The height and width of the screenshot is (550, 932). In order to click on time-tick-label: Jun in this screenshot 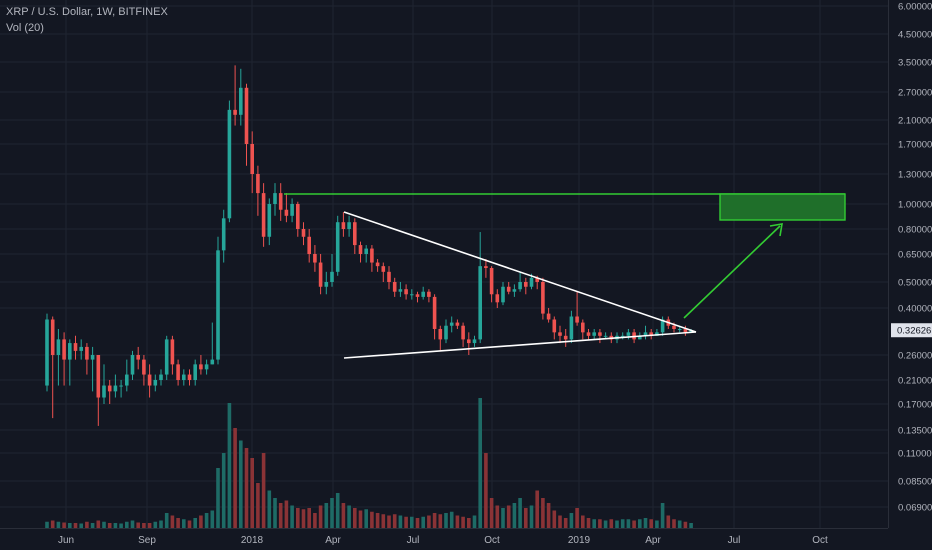, I will do `click(66, 540)`.